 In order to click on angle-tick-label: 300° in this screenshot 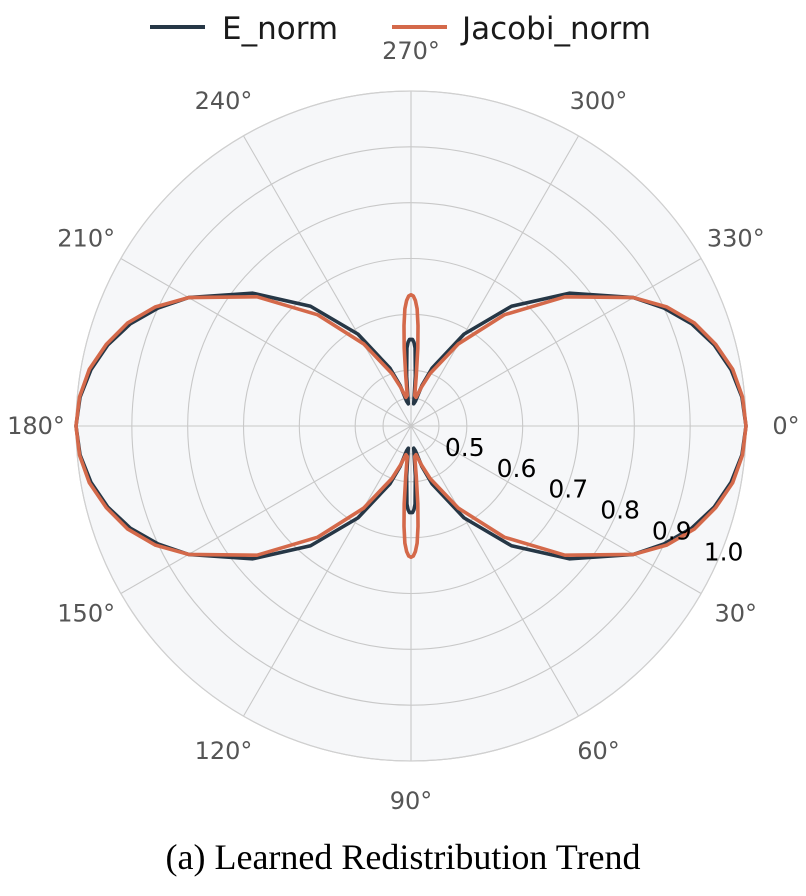, I will do `click(599, 101)`.